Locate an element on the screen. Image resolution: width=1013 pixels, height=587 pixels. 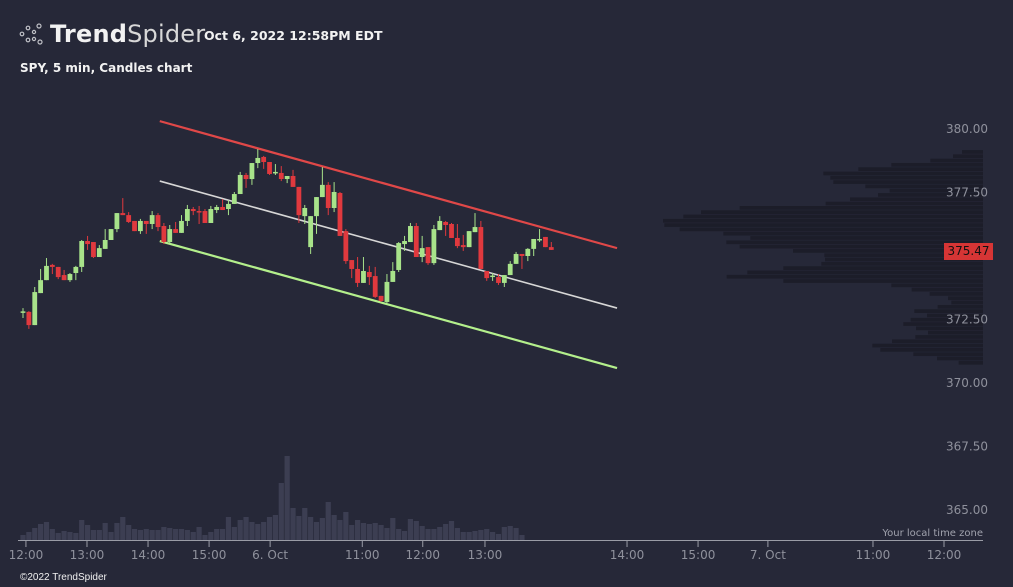
x-tick-label: 15:00 is located at coordinates (209, 555).